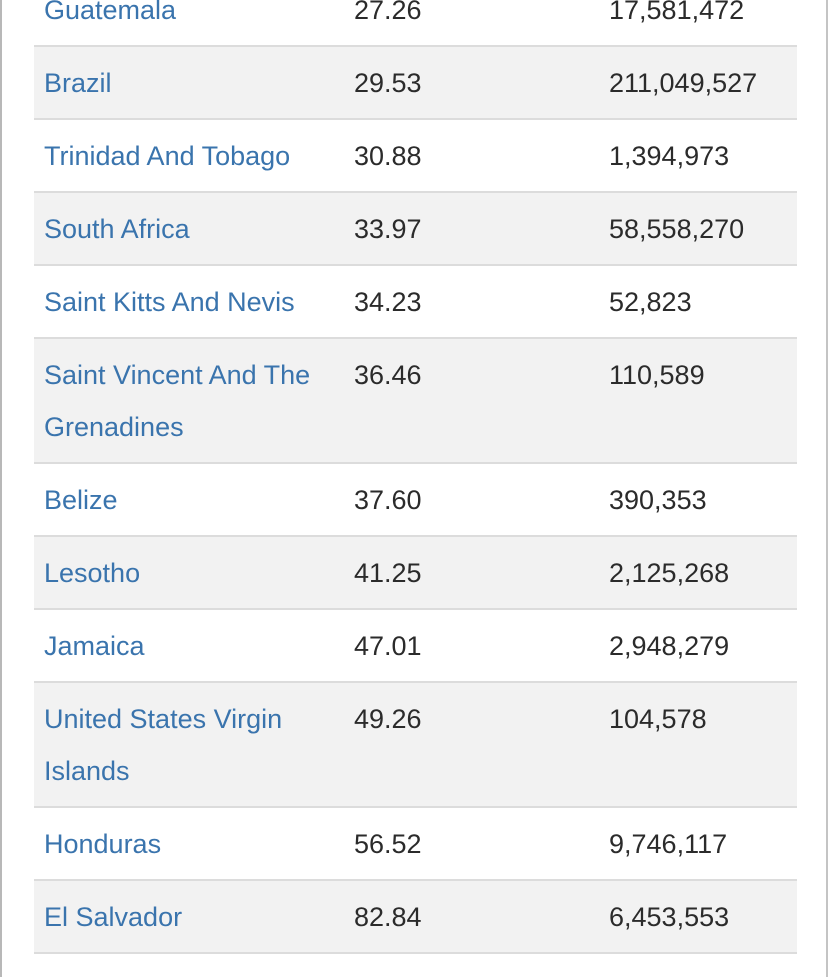 The image size is (828, 977). Describe the element at coordinates (668, 844) in the screenshot. I see `population-cell: 9,746,117` at that location.